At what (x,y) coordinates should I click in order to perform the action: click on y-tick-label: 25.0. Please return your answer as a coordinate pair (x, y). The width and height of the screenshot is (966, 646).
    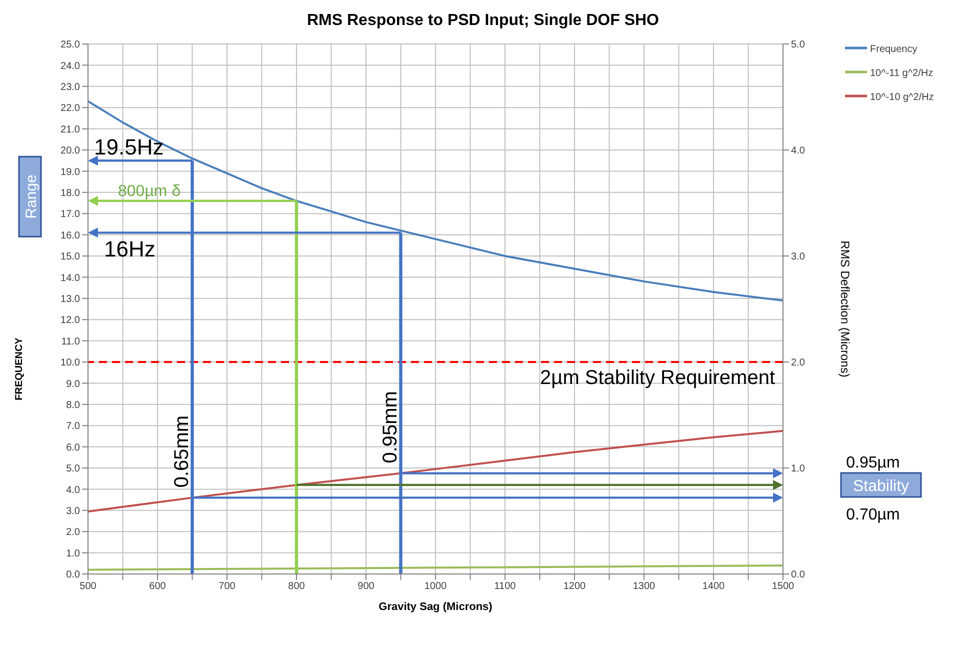
    Looking at the image, I should click on (70, 45).